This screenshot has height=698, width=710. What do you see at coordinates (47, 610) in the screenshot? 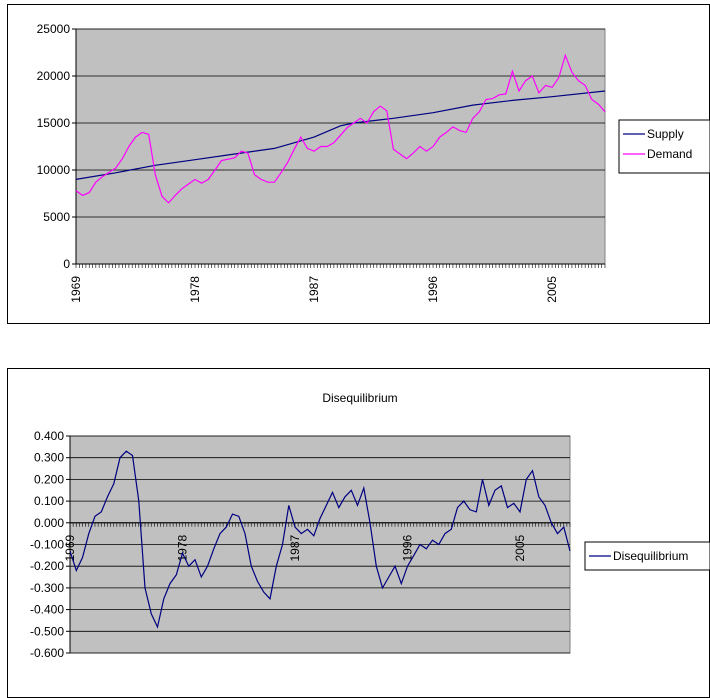
I see `y-tick-label: -0.400` at bounding box center [47, 610].